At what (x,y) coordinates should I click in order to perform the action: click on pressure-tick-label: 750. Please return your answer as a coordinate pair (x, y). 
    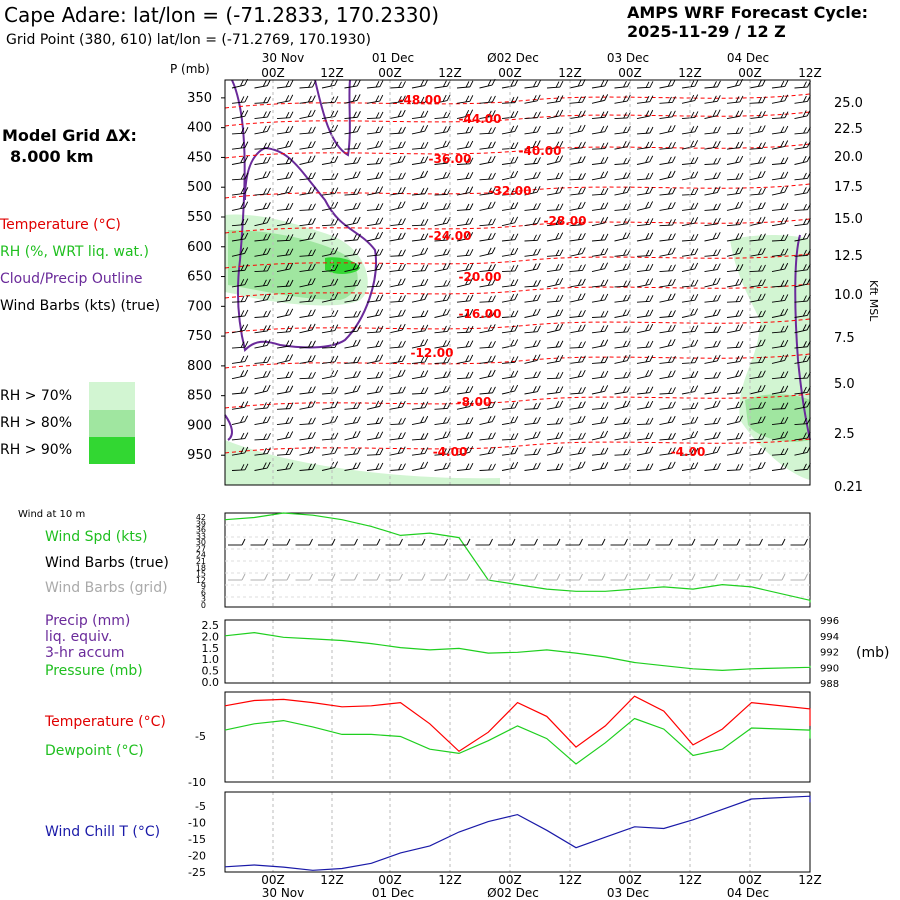
    Looking at the image, I should click on (199, 336).